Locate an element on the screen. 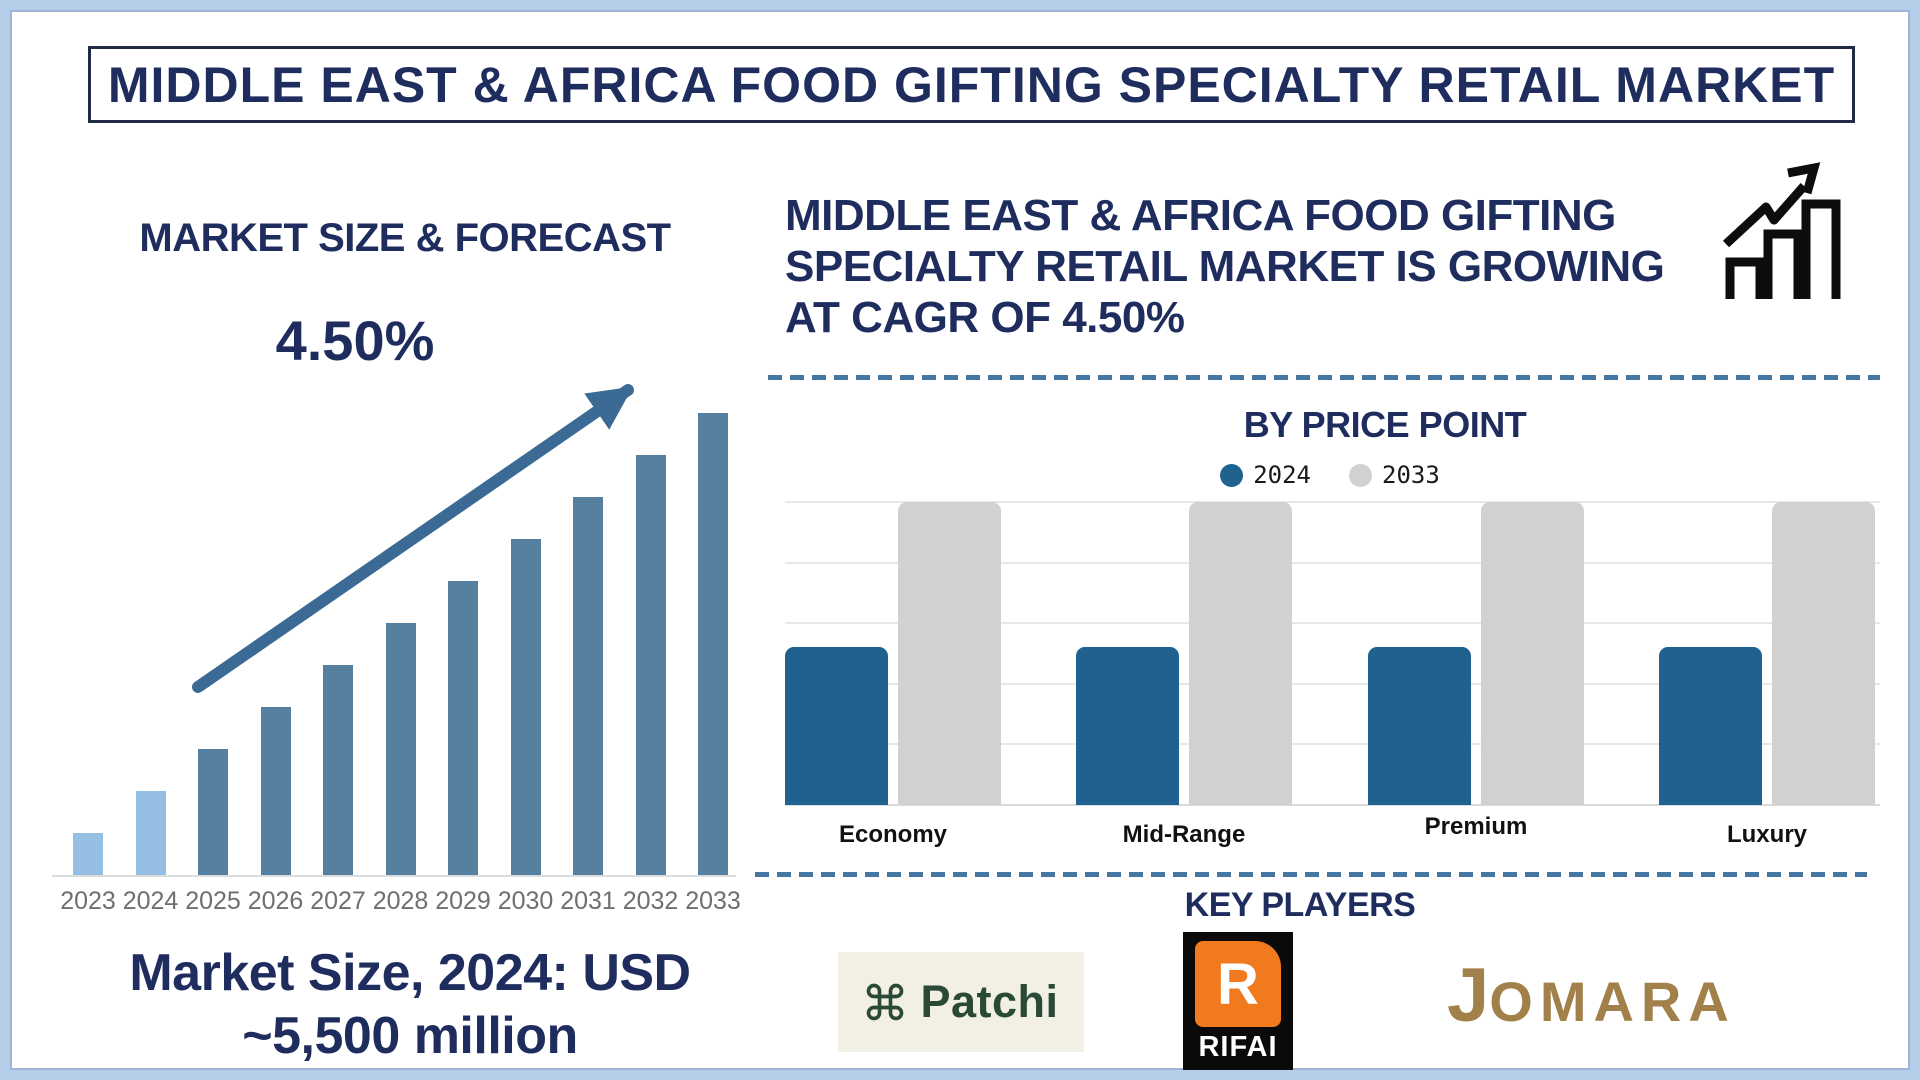 The width and height of the screenshot is (1920, 1080). logo-jomara: JOMARA is located at coordinates (1591, 996).